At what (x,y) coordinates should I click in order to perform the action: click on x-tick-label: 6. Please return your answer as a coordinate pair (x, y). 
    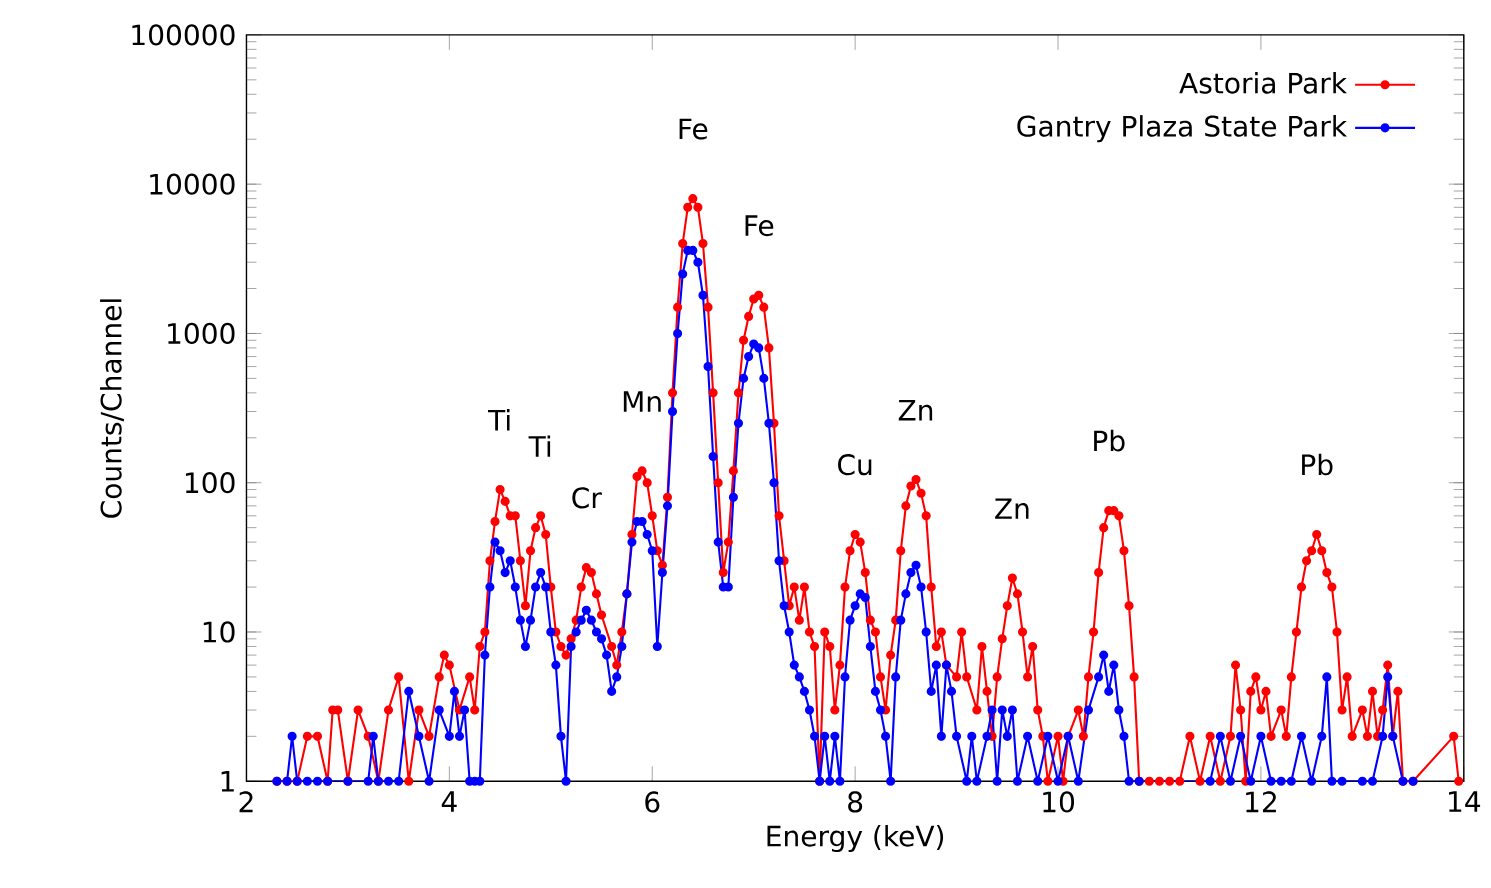
    Looking at the image, I should click on (652, 802).